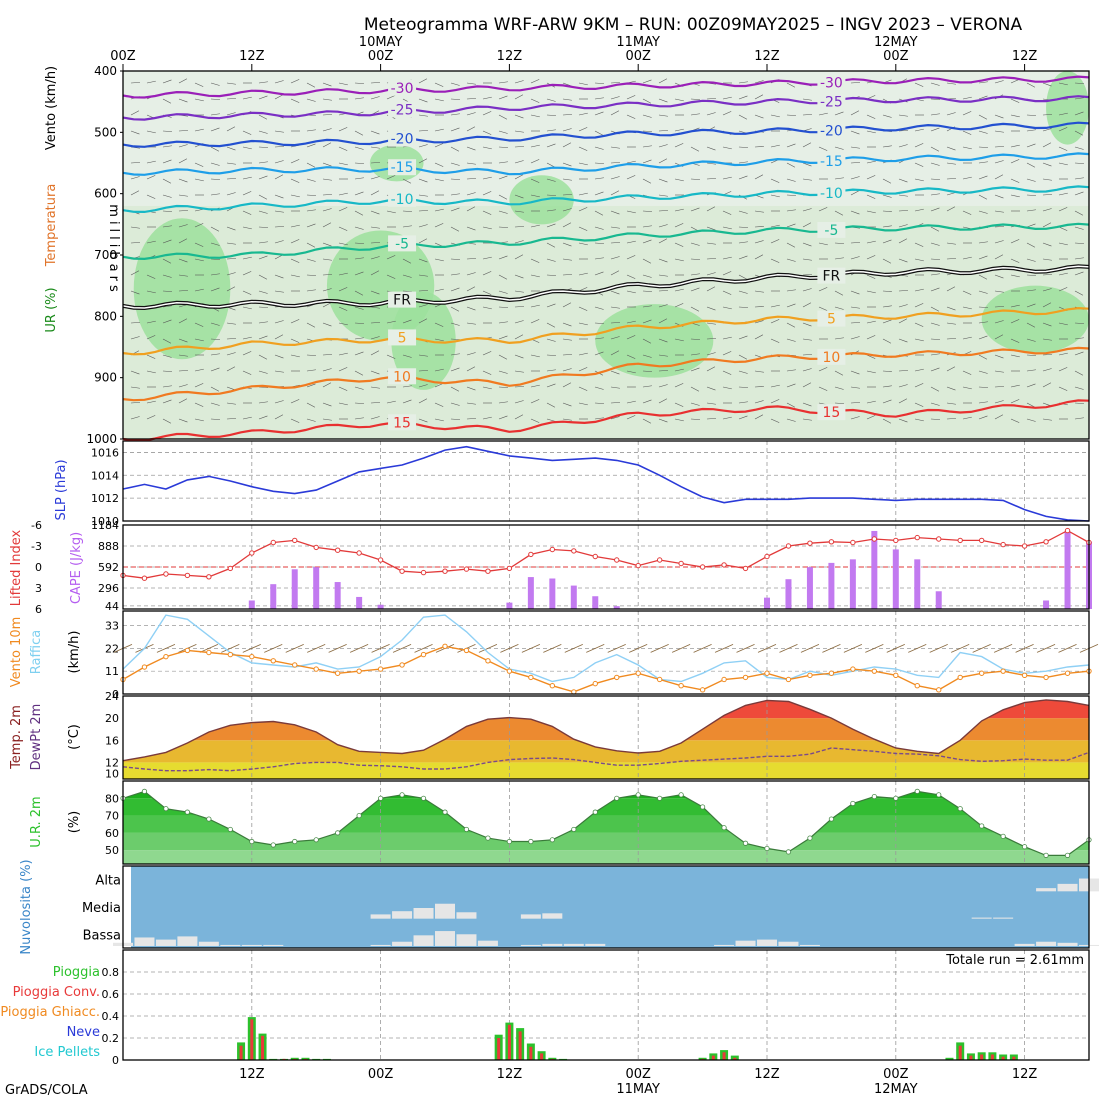 This screenshot has height=1100, width=1100. Describe the element at coordinates (273, 596) in the screenshot. I see `cape-bar` at that location.